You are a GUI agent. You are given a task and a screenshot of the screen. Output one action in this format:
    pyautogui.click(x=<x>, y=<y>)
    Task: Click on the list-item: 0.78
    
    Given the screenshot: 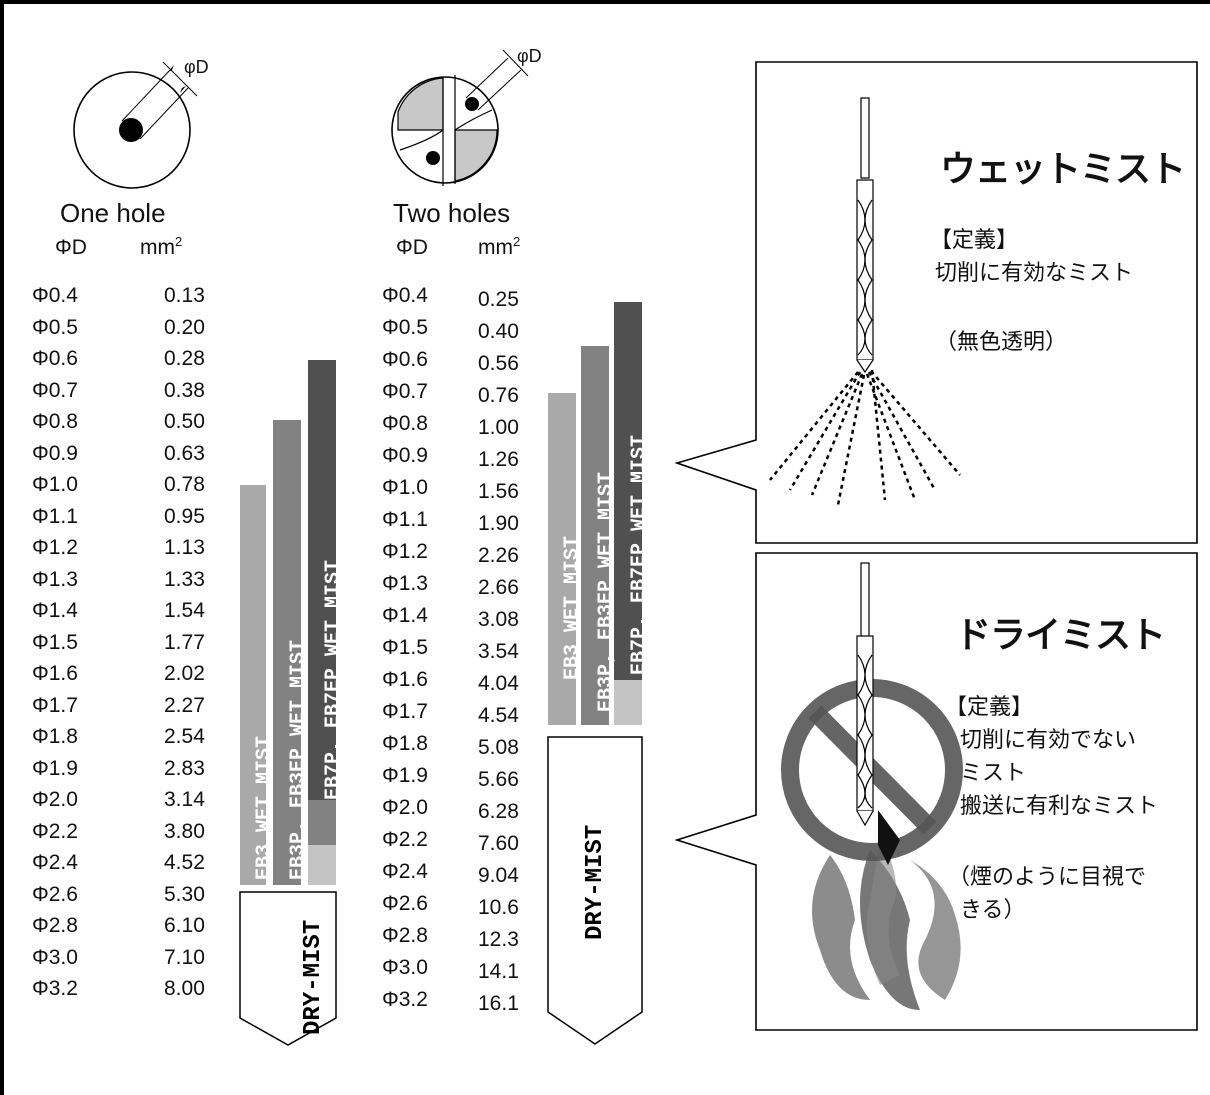 What is the action you would take?
    pyautogui.click(x=184, y=484)
    